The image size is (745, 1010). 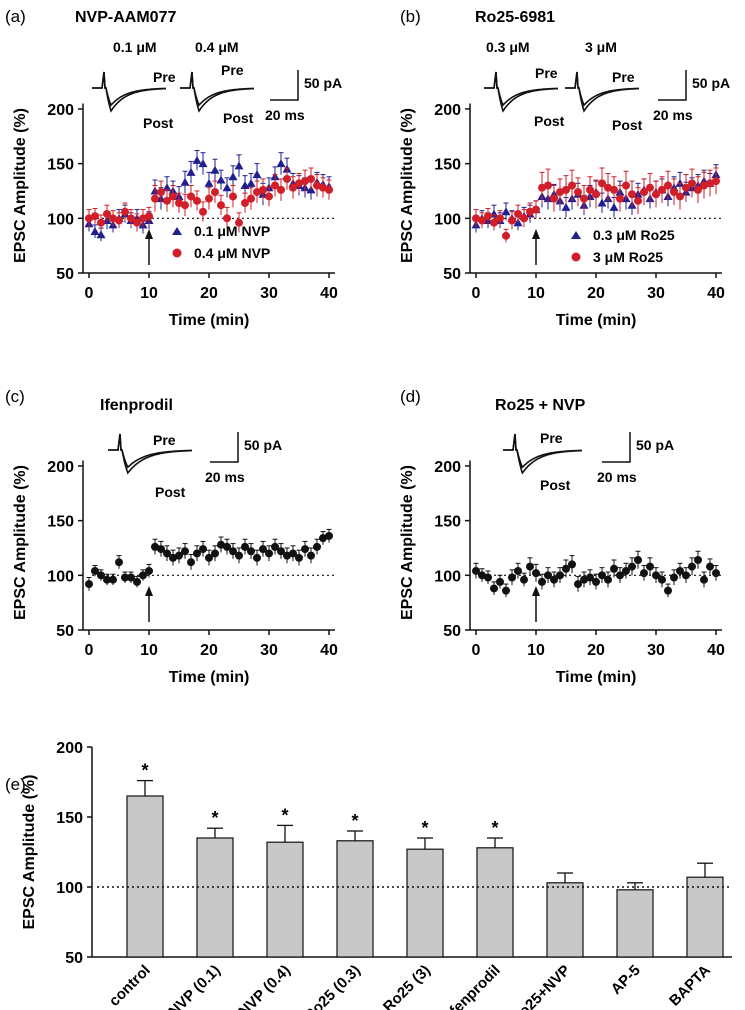 What do you see at coordinates (628, 257) in the screenshot?
I see `legend-label: 3 μM Ro25` at bounding box center [628, 257].